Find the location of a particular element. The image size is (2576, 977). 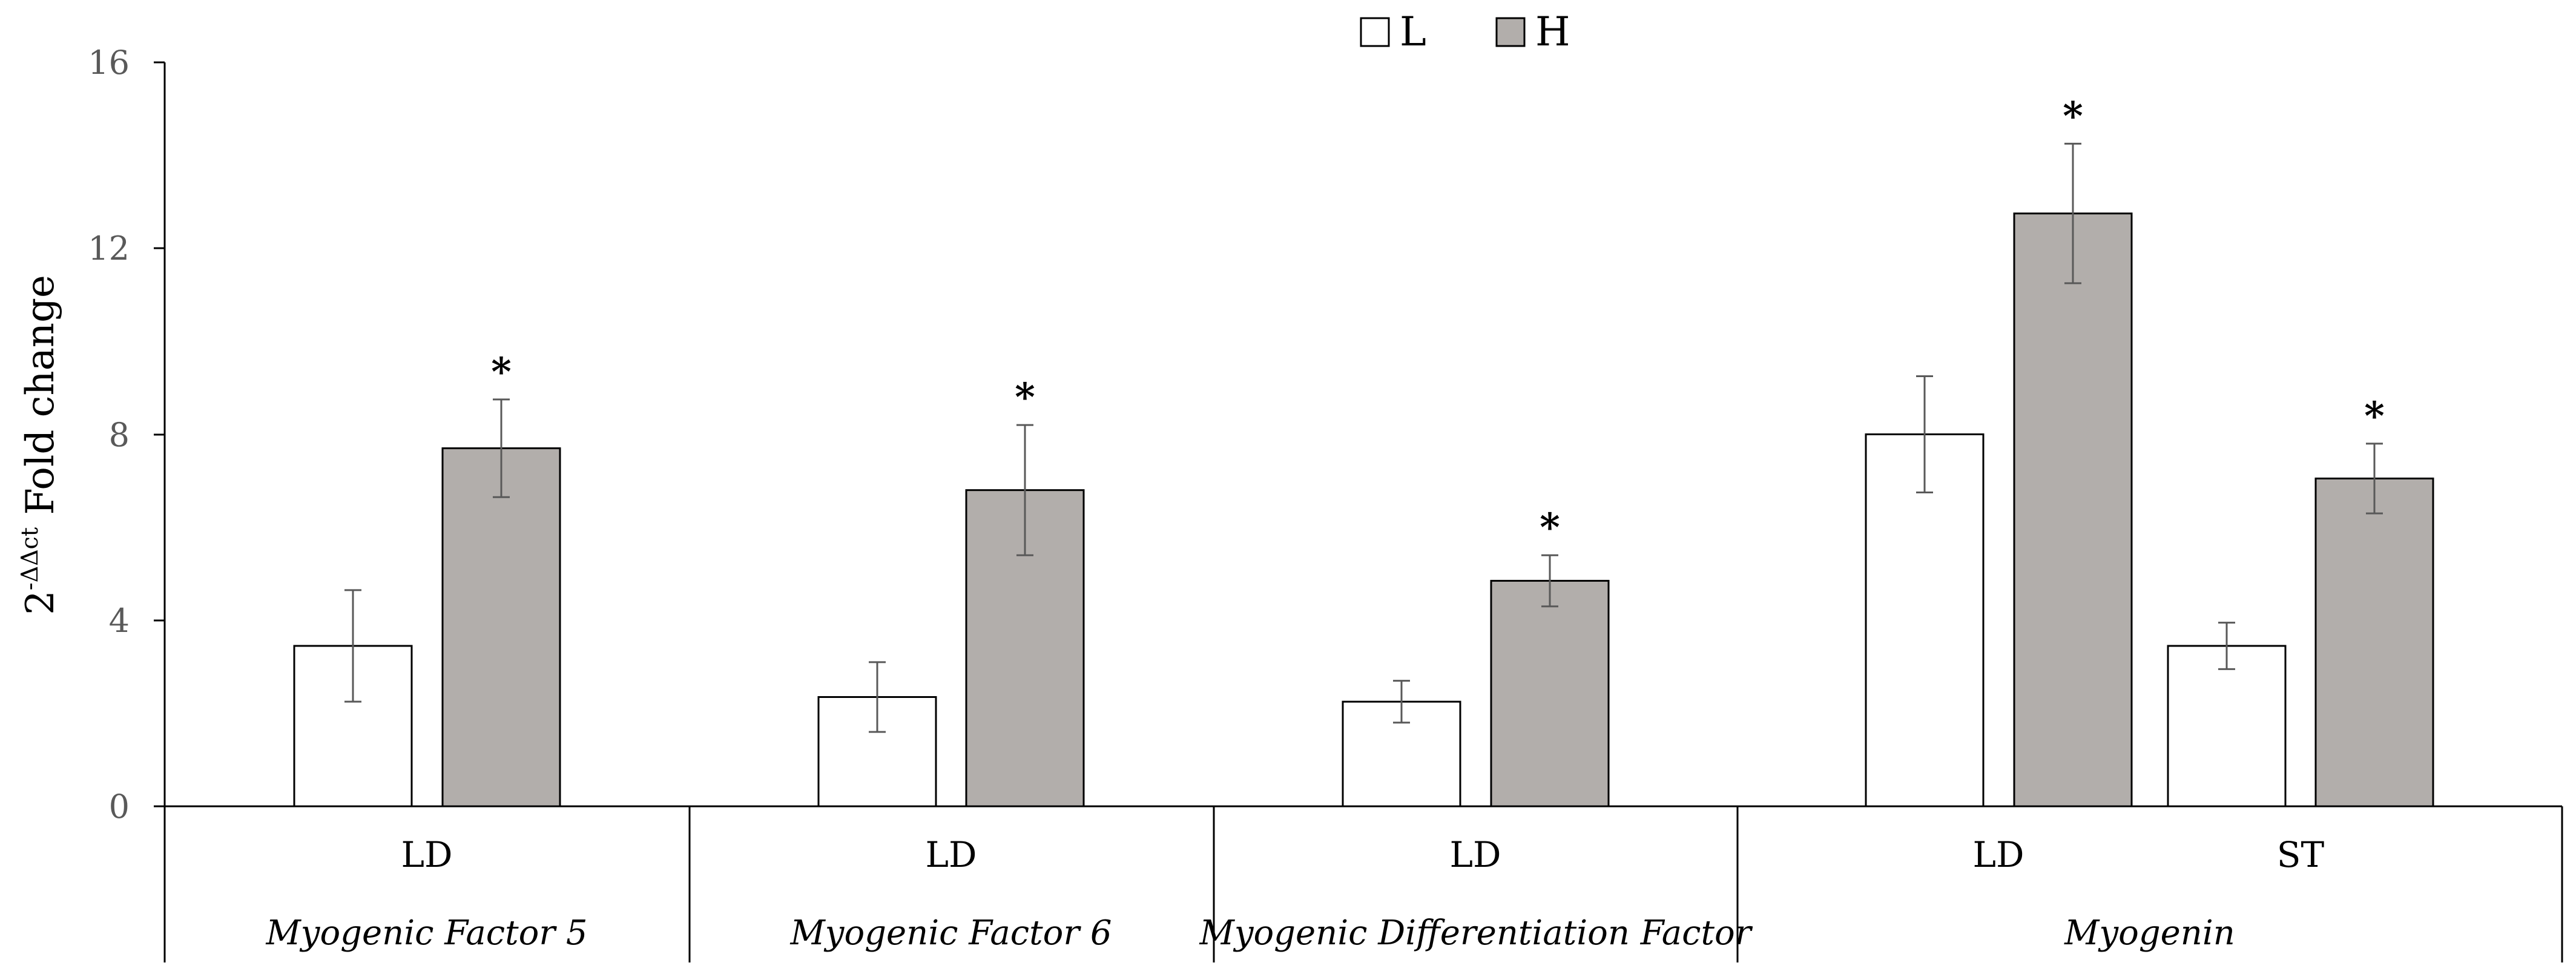

y-tick-label: 0 is located at coordinates (119, 807).